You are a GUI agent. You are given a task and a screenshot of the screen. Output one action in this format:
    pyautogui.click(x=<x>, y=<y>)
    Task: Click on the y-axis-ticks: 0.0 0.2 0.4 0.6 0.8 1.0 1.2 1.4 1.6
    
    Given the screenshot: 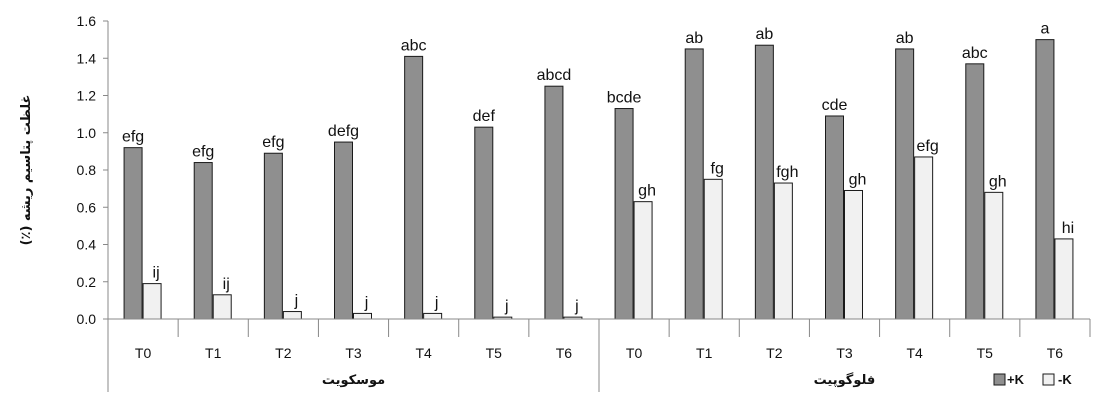 What is the action you would take?
    pyautogui.click(x=92, y=170)
    